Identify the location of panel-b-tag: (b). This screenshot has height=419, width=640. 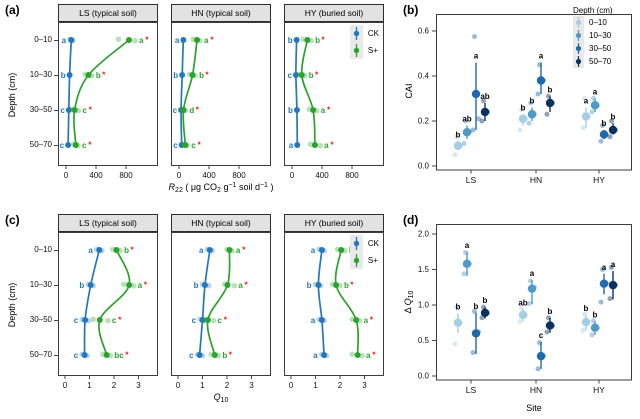
(411, 10).